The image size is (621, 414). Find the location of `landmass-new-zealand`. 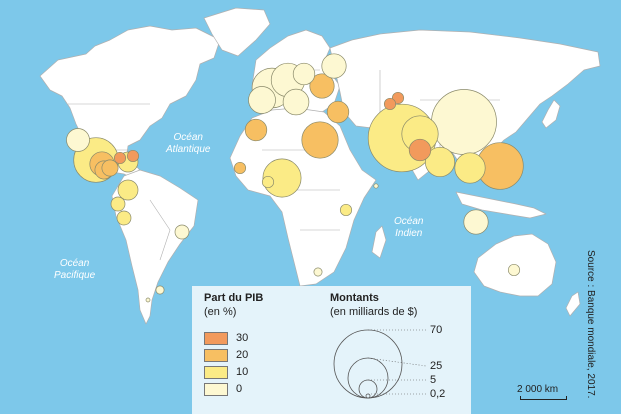

landmass-new-zealand is located at coordinates (573, 304).